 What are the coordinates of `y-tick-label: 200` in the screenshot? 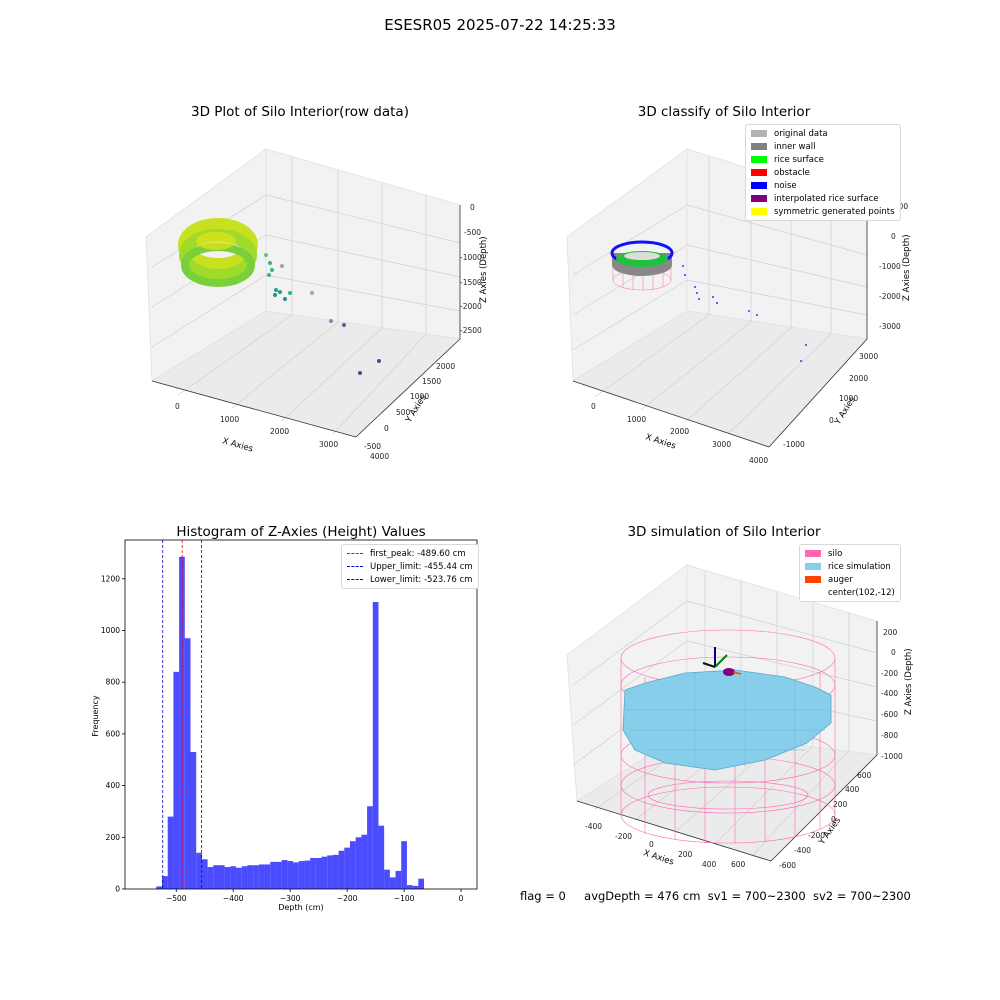 It's located at (113, 837).